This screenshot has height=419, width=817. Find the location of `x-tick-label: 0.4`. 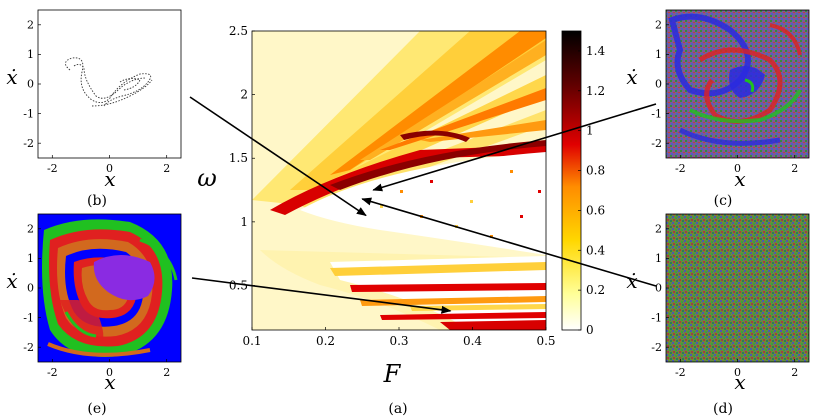

x-tick-label: 0.4 is located at coordinates (472, 341).